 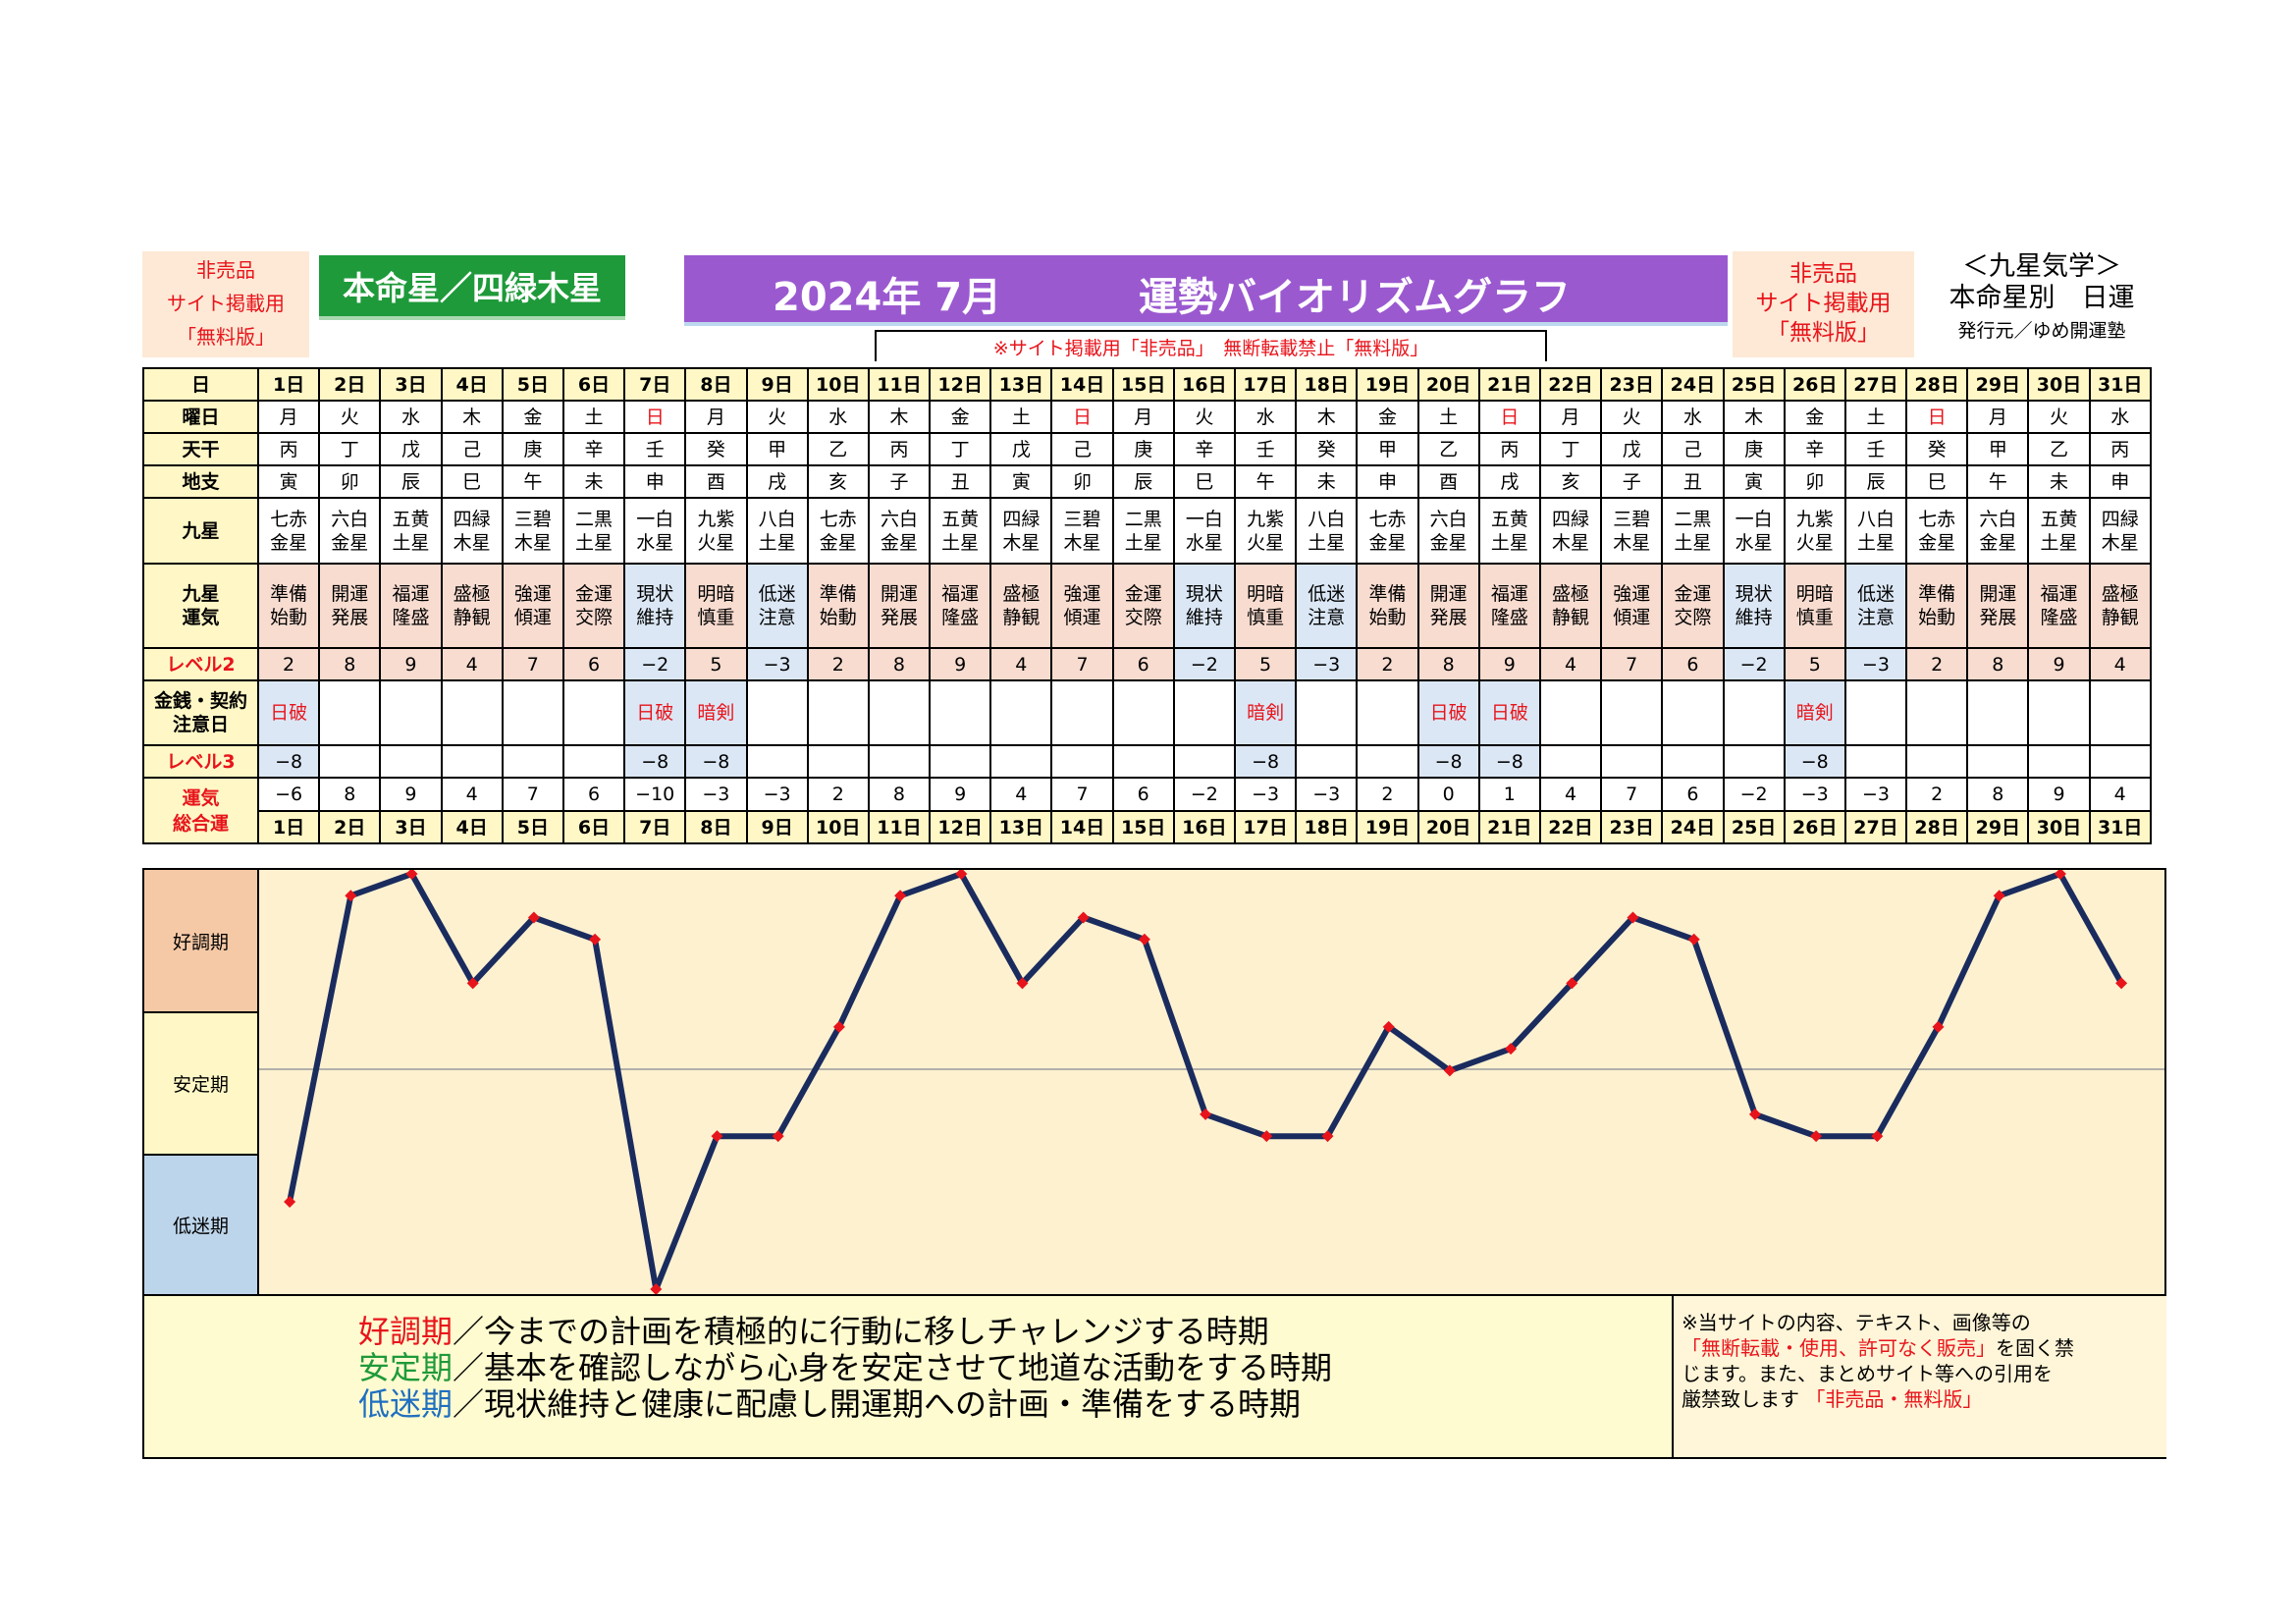 What do you see at coordinates (225, 270) in the screenshot?
I see `left-notice-line1: 非売品` at bounding box center [225, 270].